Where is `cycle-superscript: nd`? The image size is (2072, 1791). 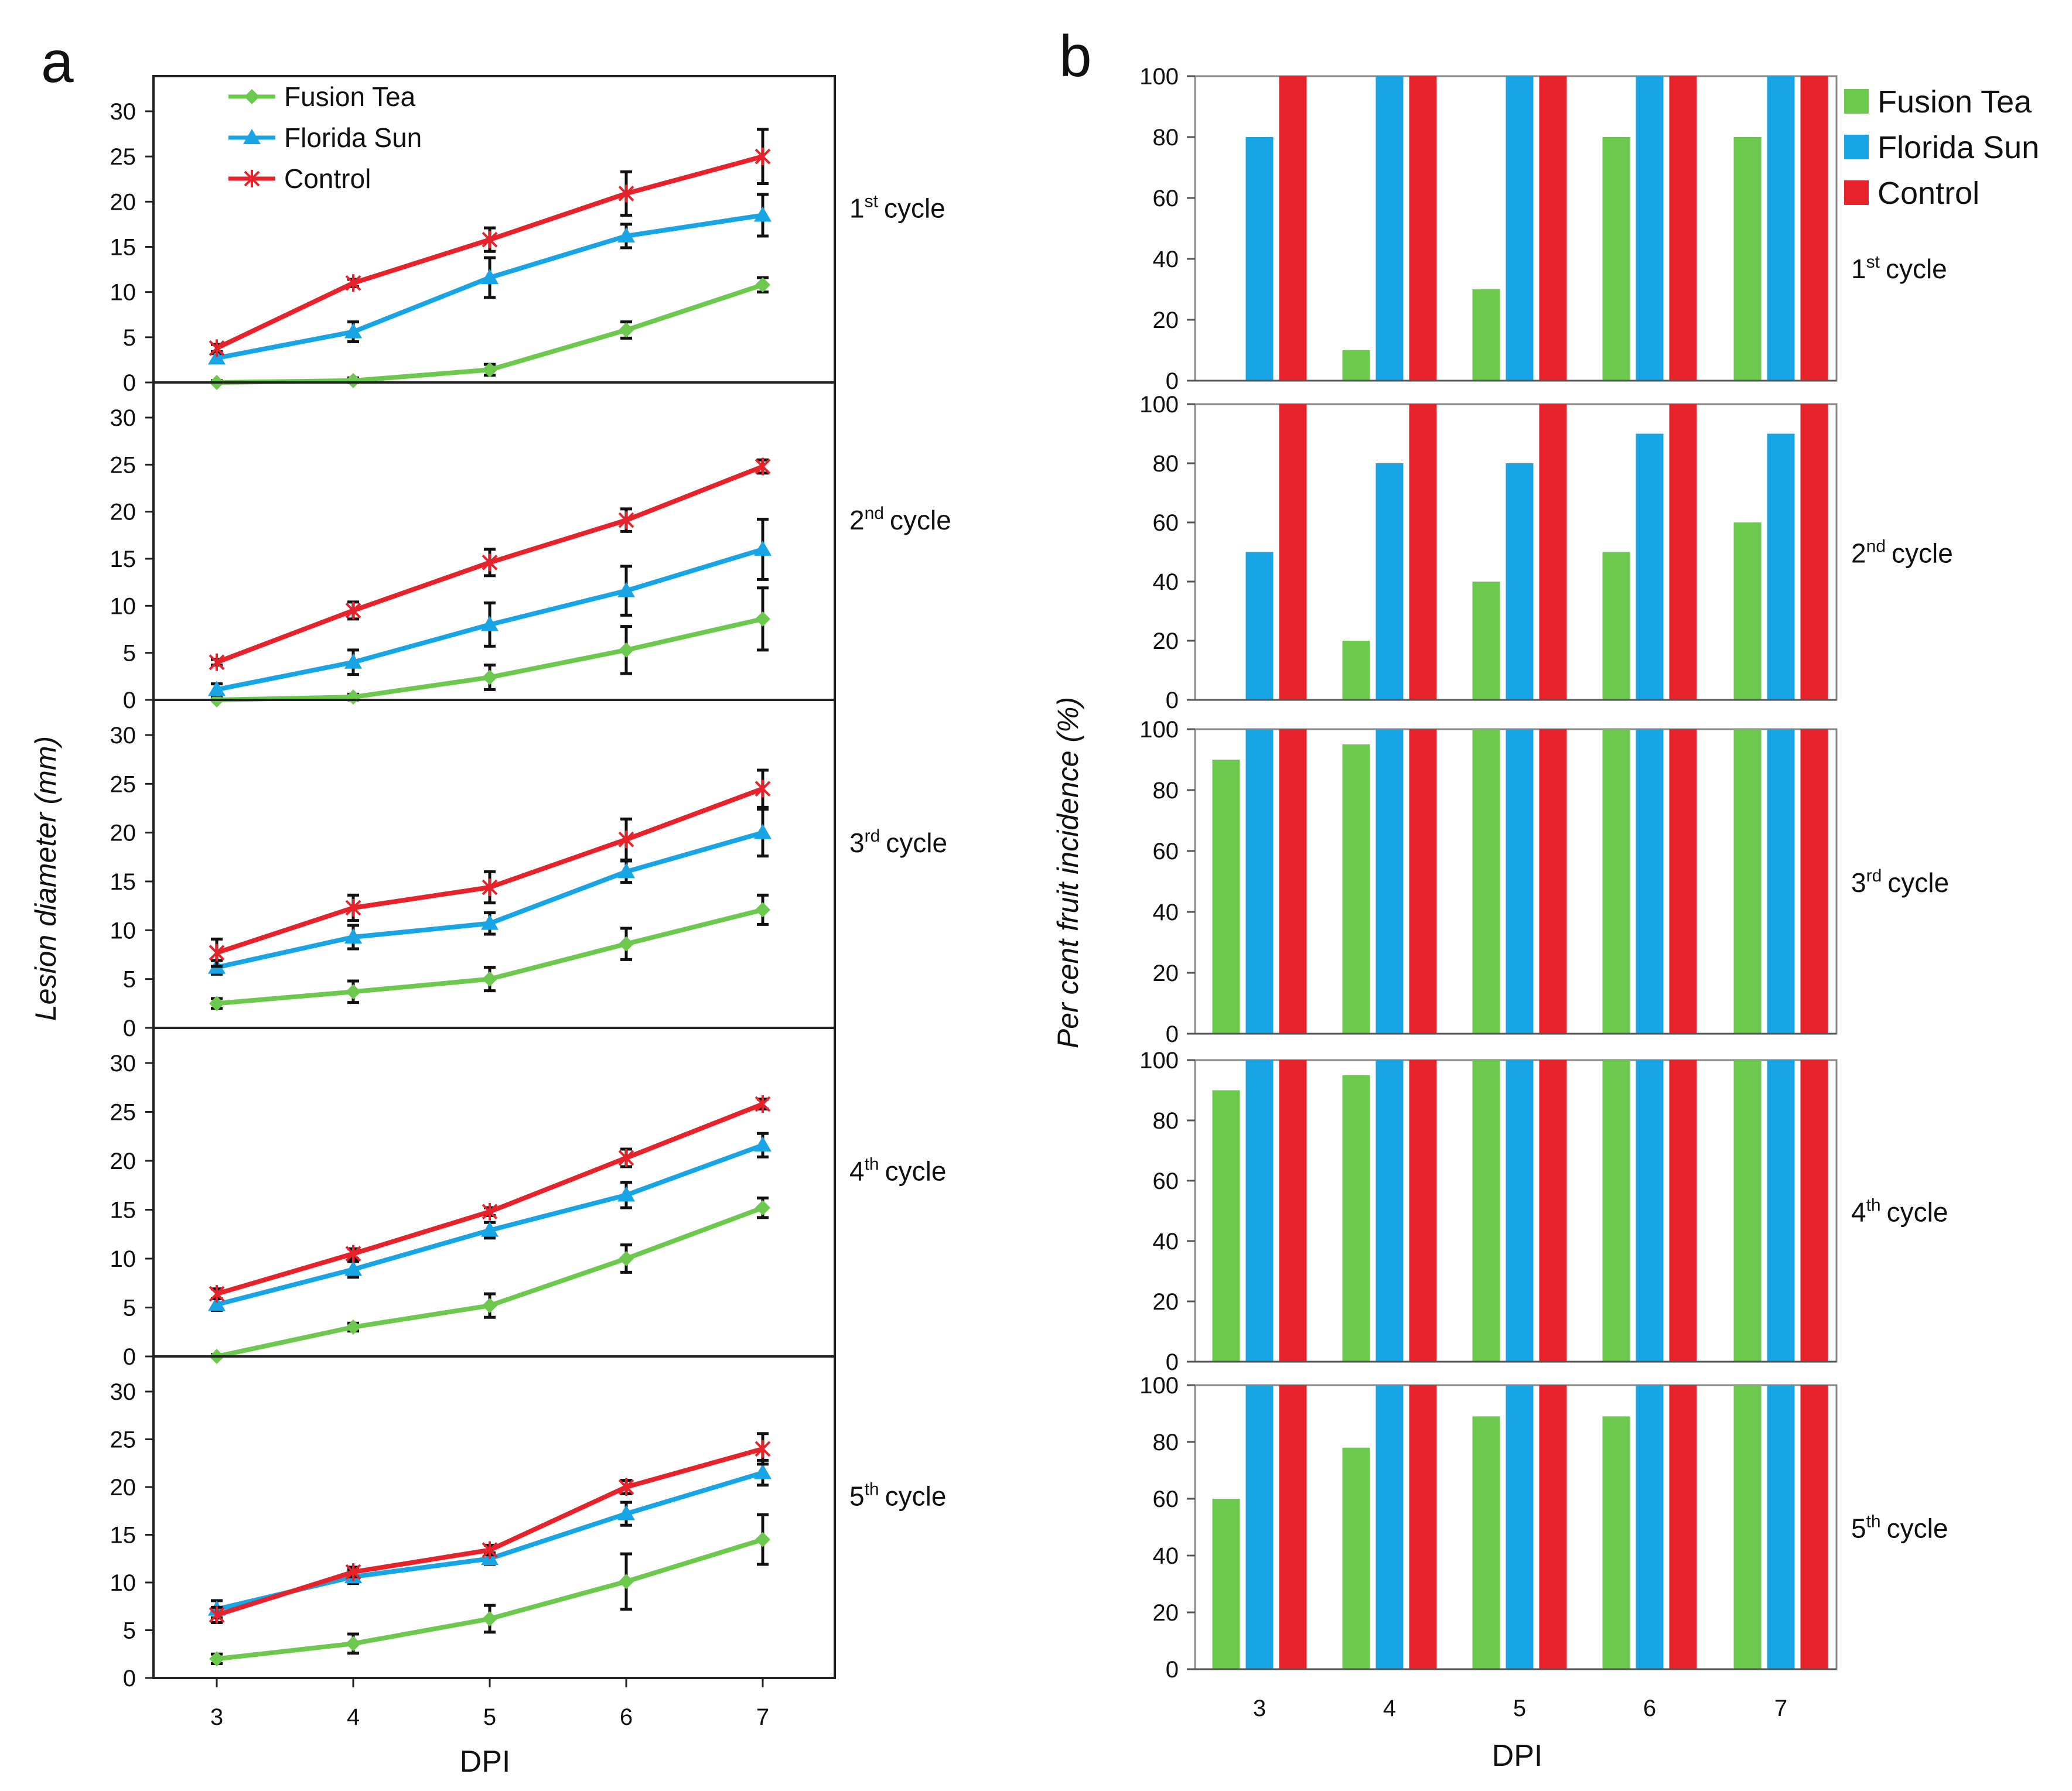 cycle-superscript: nd is located at coordinates (874, 513).